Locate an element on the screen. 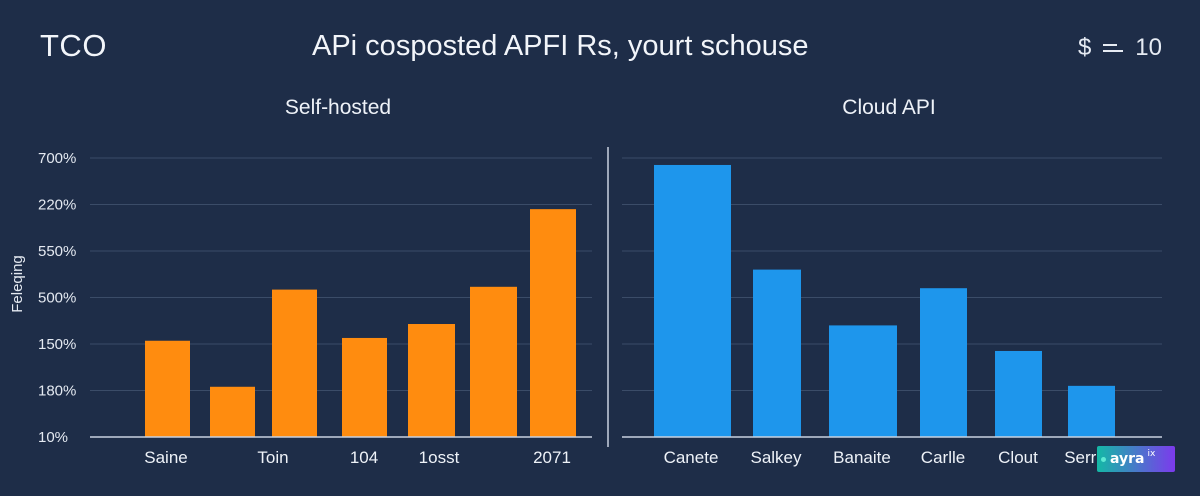 The image size is (1200, 496). y-tick-label: 550% is located at coordinates (57, 251).